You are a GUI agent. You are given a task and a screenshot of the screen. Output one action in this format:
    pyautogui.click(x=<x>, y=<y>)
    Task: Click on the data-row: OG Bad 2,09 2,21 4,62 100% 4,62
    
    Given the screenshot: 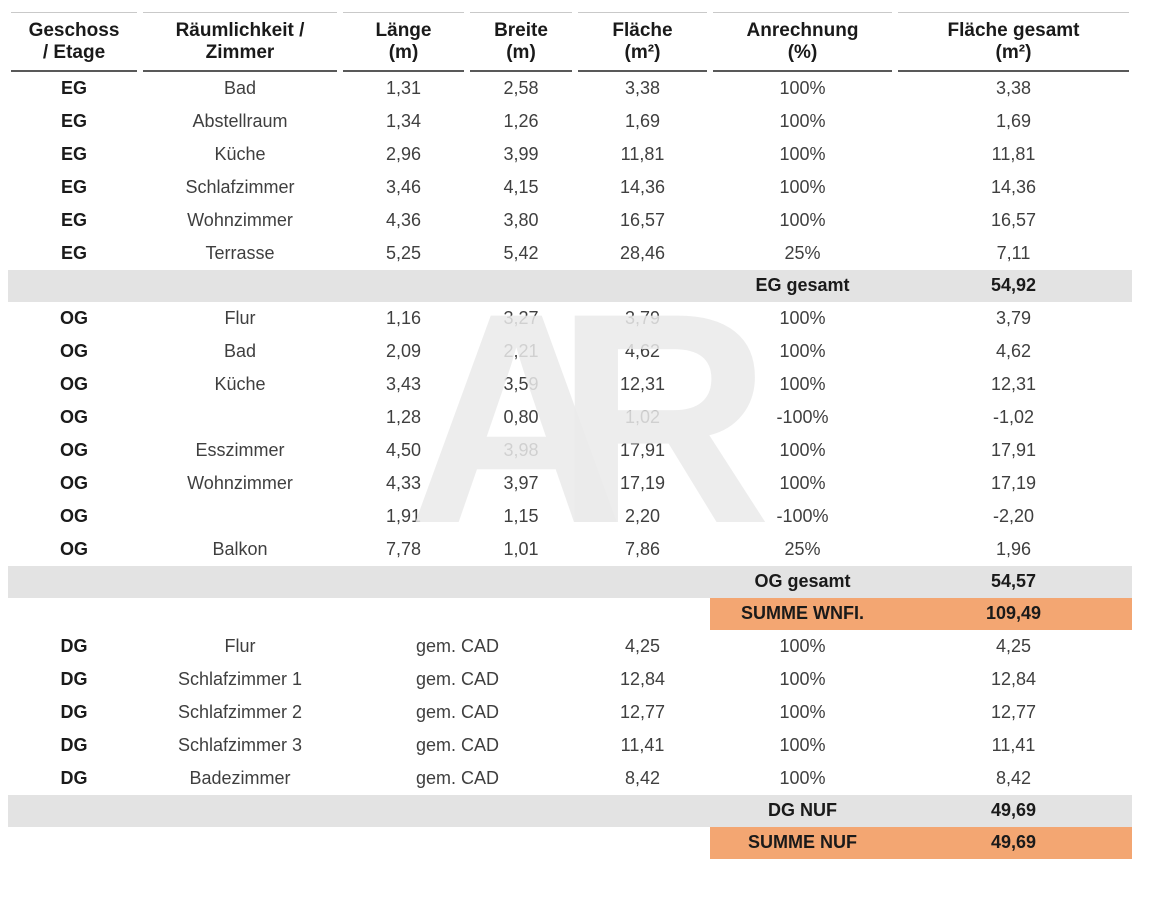 What is the action you would take?
    pyautogui.click(x=570, y=351)
    